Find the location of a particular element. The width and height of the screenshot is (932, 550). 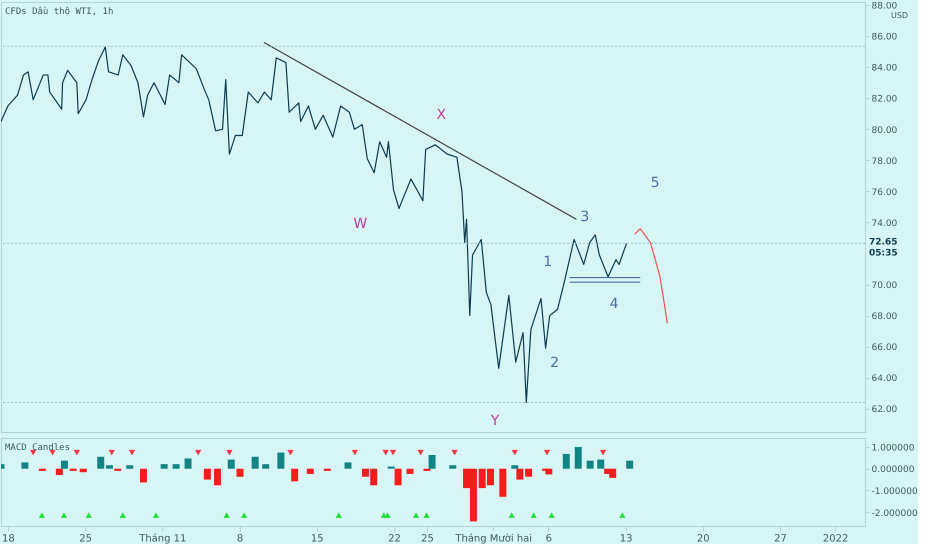

y-tick-label: 62.00 is located at coordinates (885, 410).